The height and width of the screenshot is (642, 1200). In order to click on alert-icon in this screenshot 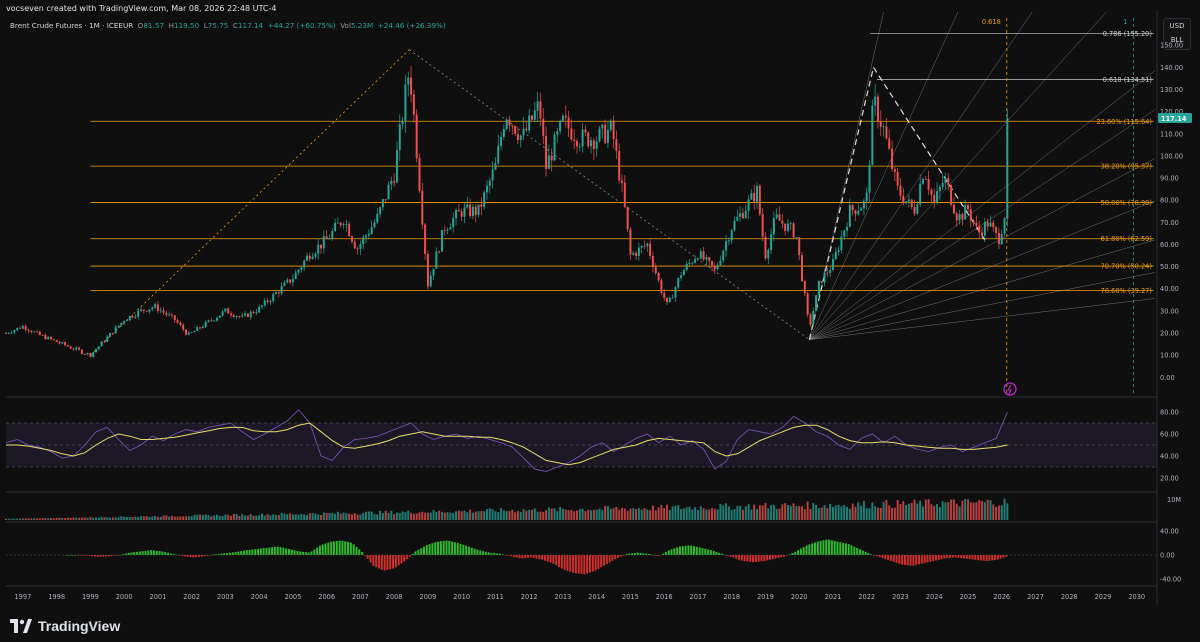, I will do `click(1010, 389)`.